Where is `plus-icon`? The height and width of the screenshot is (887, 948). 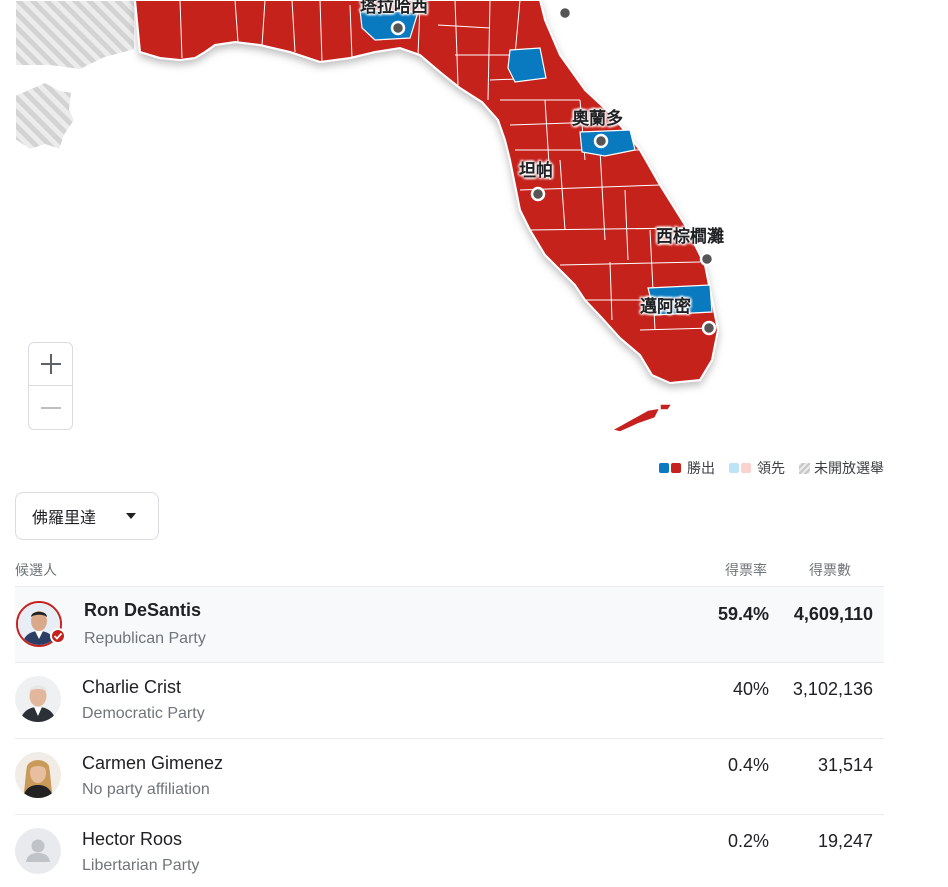 plus-icon is located at coordinates (50, 364).